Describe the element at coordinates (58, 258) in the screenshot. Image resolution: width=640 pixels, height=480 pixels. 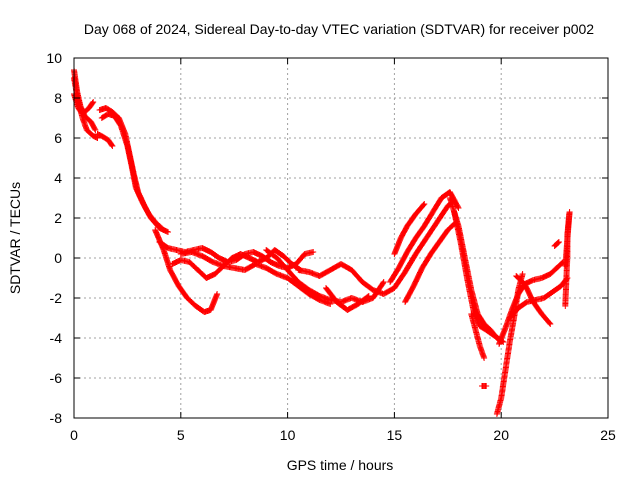
I see `y-tick-label: 0` at that location.